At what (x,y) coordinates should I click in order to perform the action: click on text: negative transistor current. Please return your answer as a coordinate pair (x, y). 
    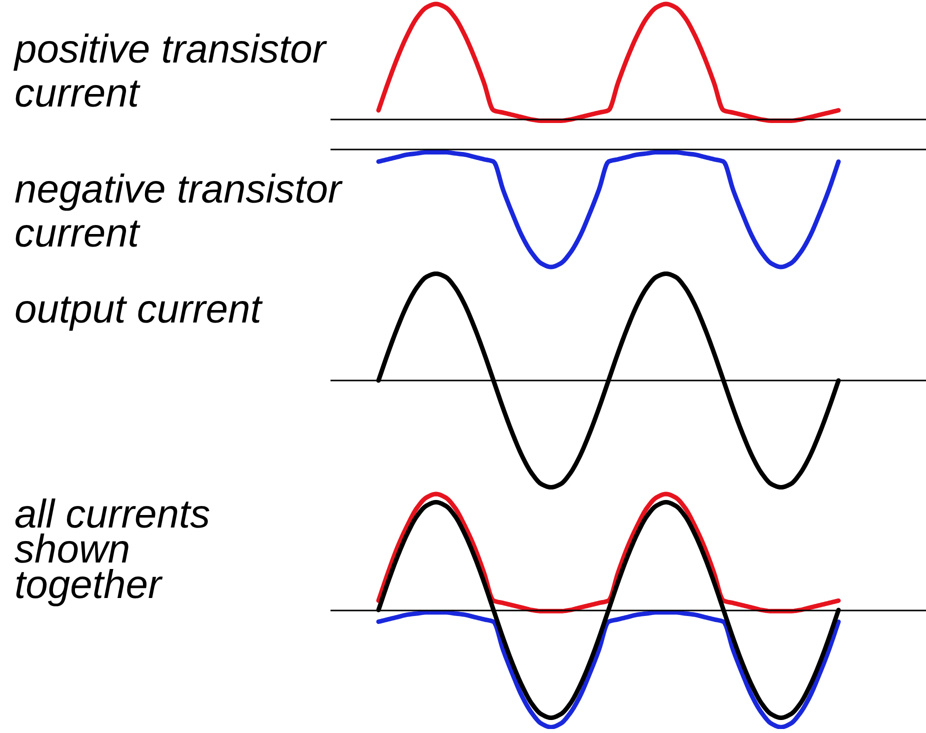
    Looking at the image, I should click on (179, 212).